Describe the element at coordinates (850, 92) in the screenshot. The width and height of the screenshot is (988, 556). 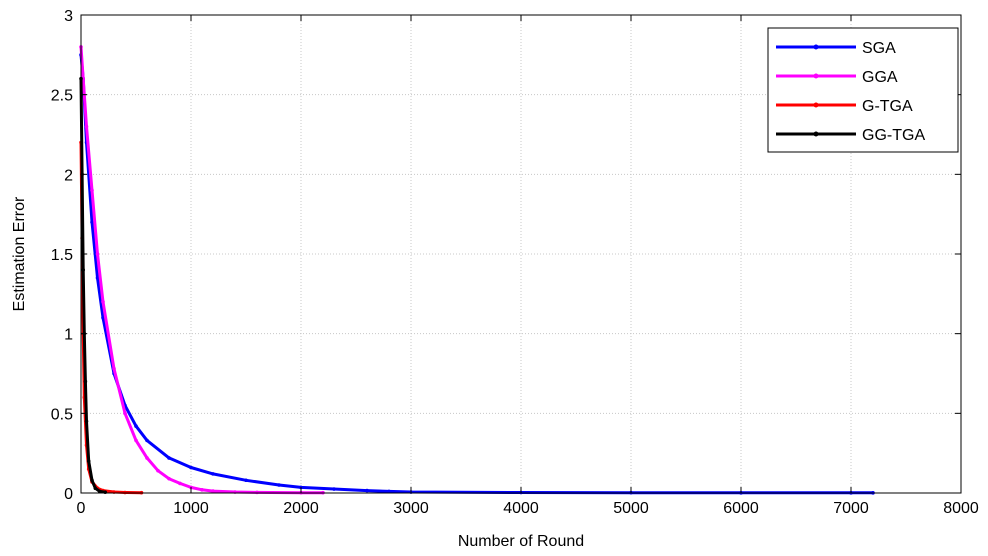
I see `legend-entries: SGA GGA G-TGA GG-TGA` at that location.